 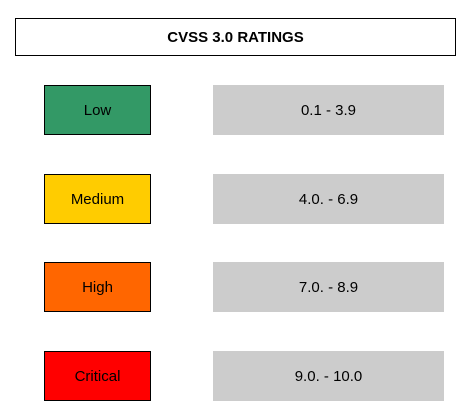 What do you see at coordinates (97, 199) in the screenshot?
I see `severity-label-medium: Medium` at bounding box center [97, 199].